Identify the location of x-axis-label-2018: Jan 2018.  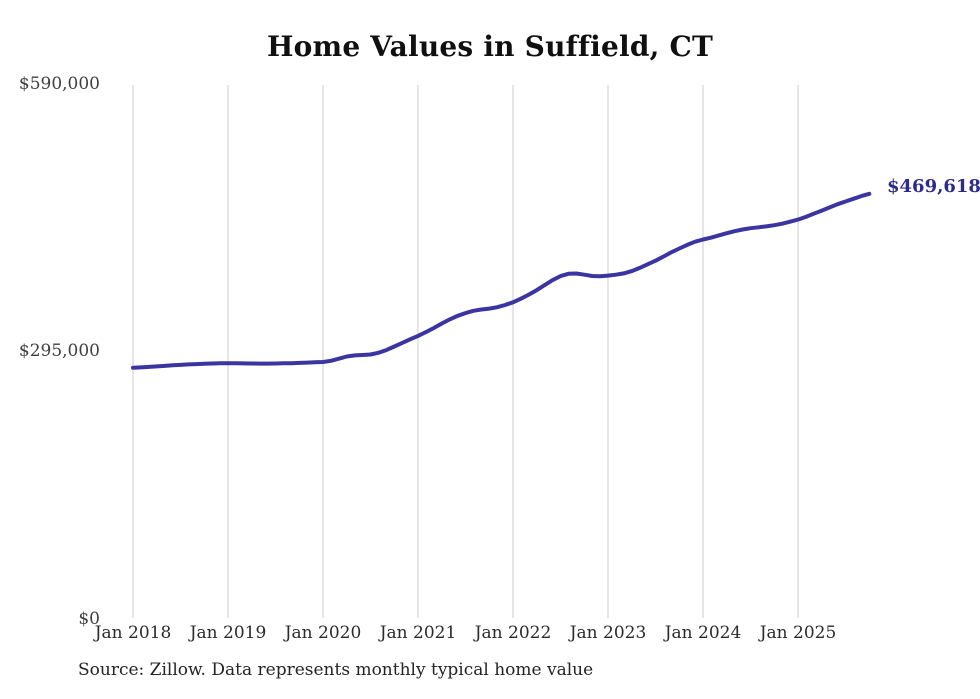
(133, 633).